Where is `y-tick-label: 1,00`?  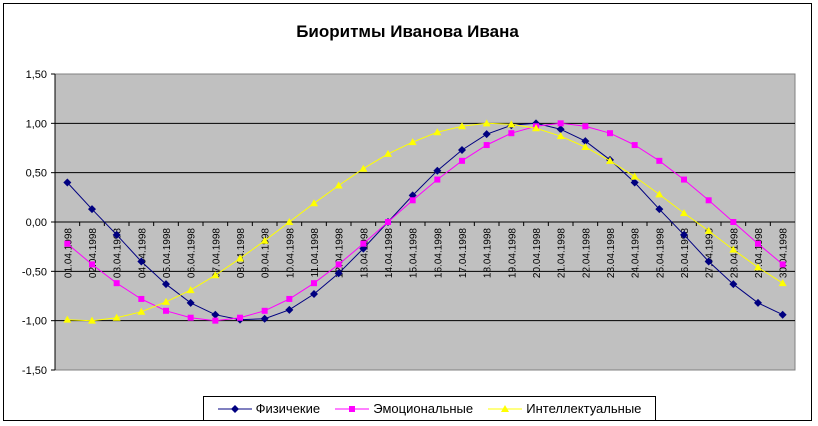
y-tick-label: 1,00 is located at coordinates (36, 124).